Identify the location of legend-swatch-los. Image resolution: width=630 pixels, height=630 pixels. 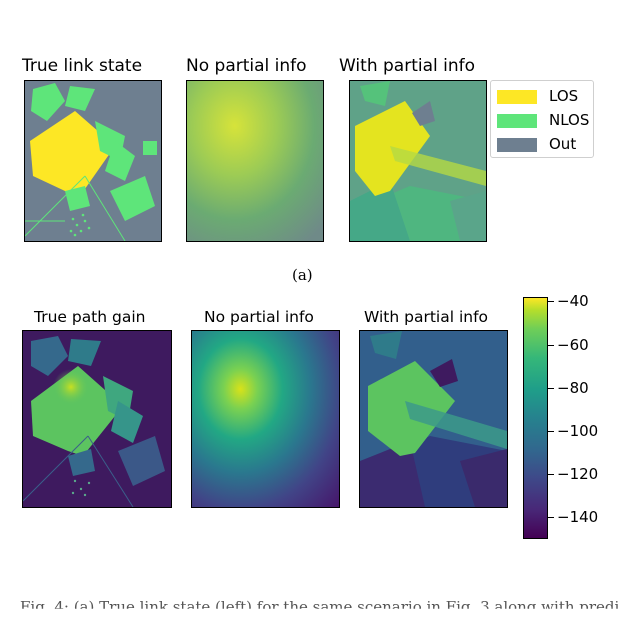
(517, 97).